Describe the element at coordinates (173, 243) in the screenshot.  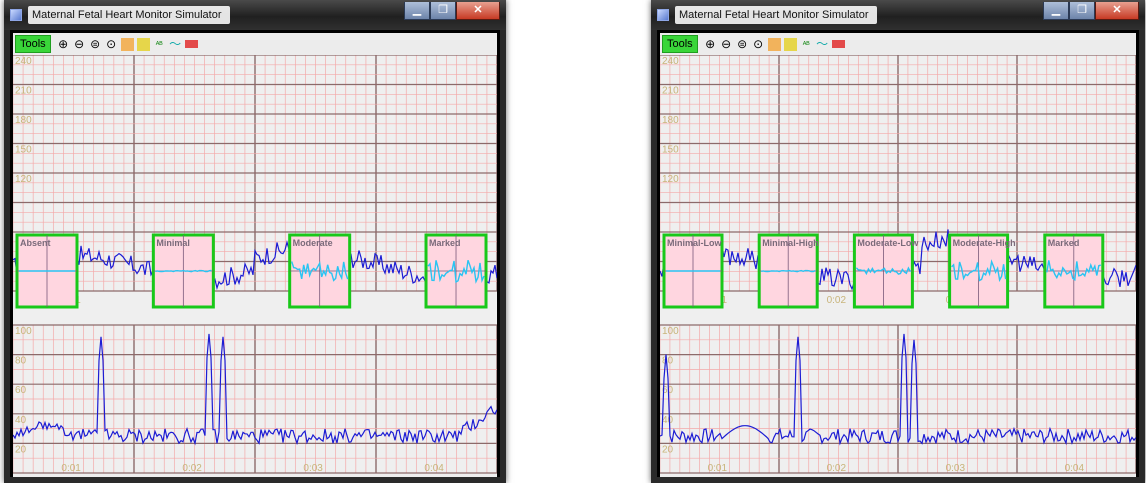
I see `panel-label: Minimal` at that location.